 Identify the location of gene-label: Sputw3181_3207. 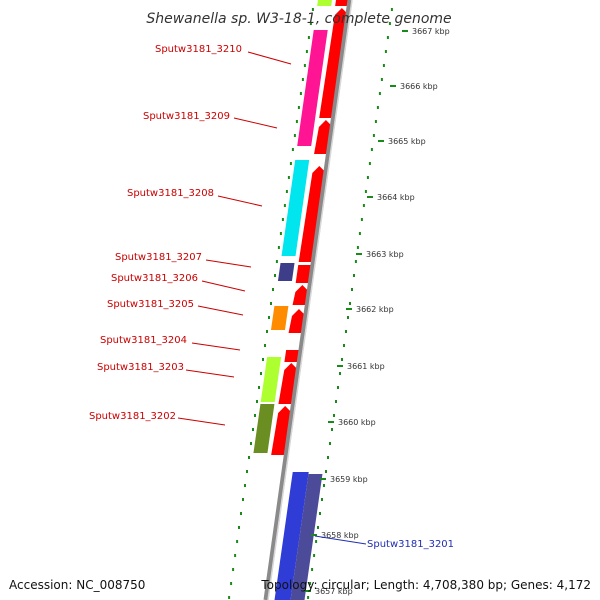
(158, 257).